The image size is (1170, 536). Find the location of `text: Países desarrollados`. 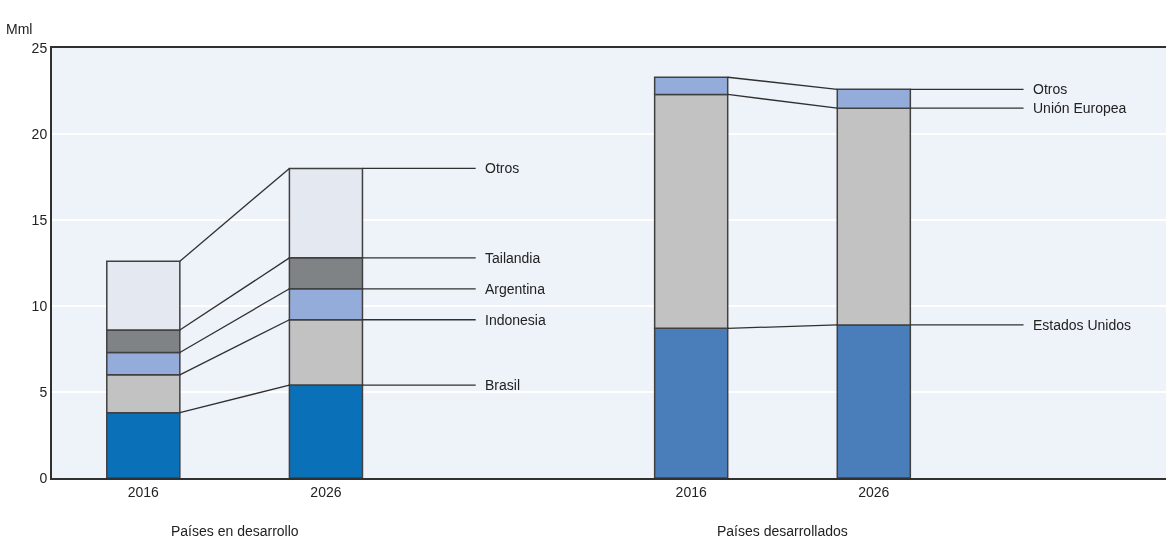

text: Países desarrollados is located at coordinates (782, 529).